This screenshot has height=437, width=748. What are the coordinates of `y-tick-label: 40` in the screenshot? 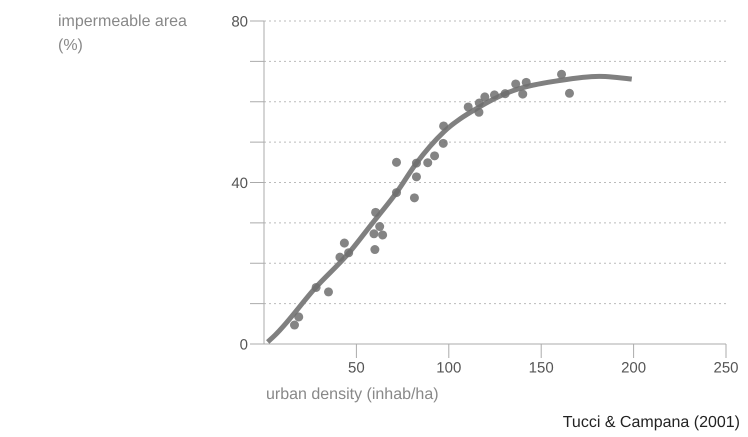 It's located at (239, 183).